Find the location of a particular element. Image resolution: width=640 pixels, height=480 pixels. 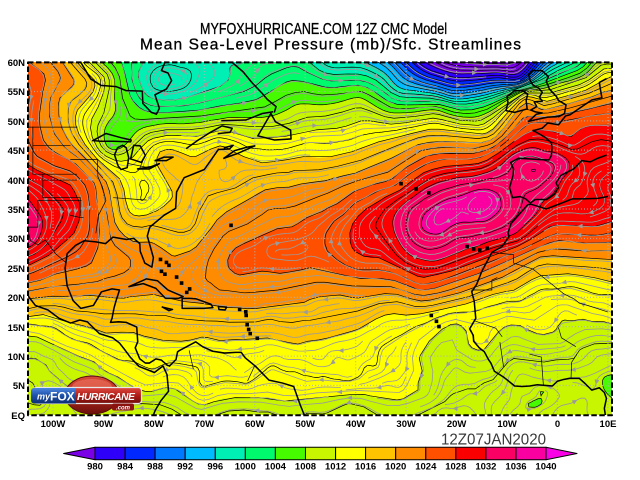

svg-text: 1004 is located at coordinates (276, 467).